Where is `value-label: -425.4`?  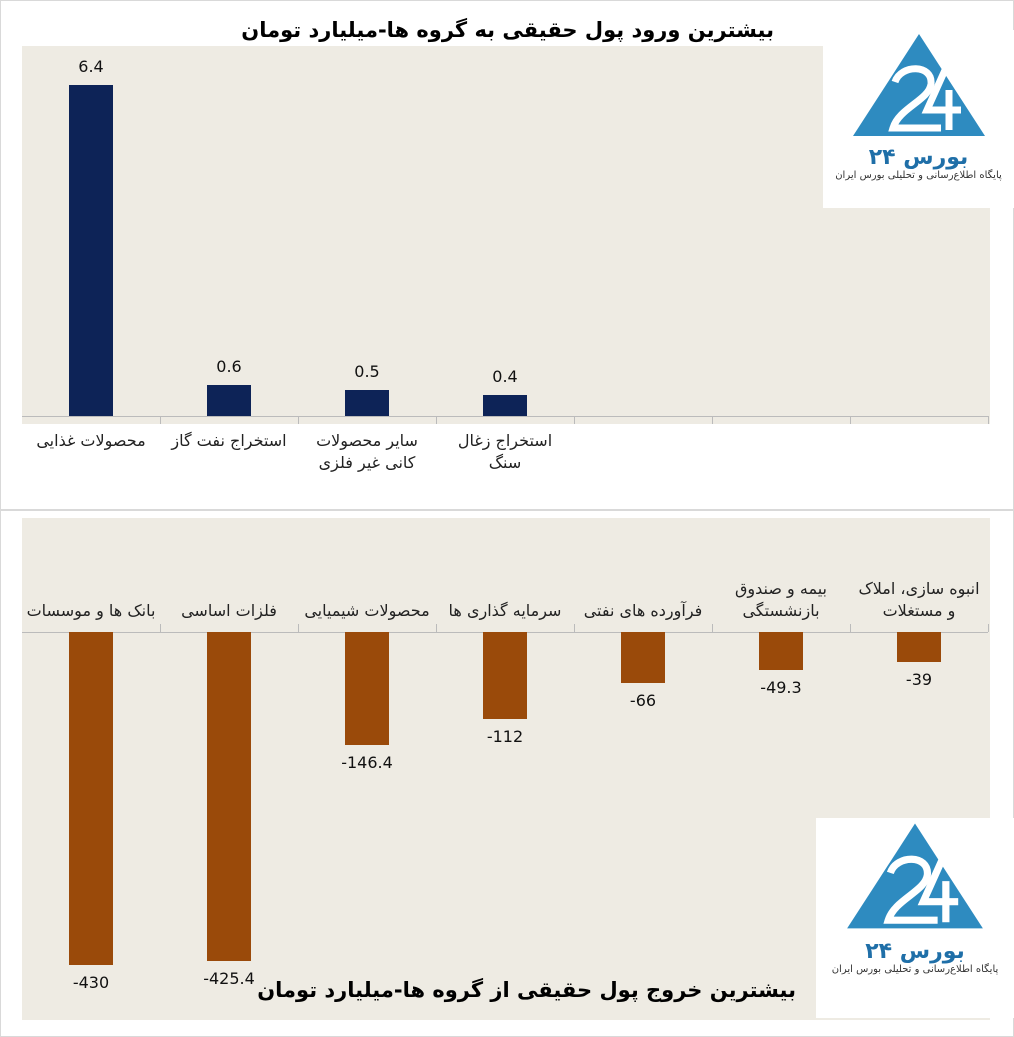 value-label: -425.4 is located at coordinates (229, 979).